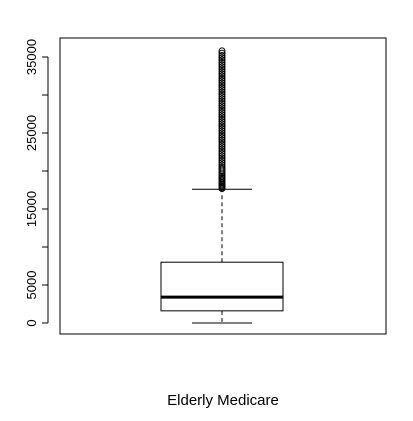 The height and width of the screenshot is (421, 413). What do you see at coordinates (31, 285) in the screenshot?
I see `y-tick-label: 5000` at bounding box center [31, 285].